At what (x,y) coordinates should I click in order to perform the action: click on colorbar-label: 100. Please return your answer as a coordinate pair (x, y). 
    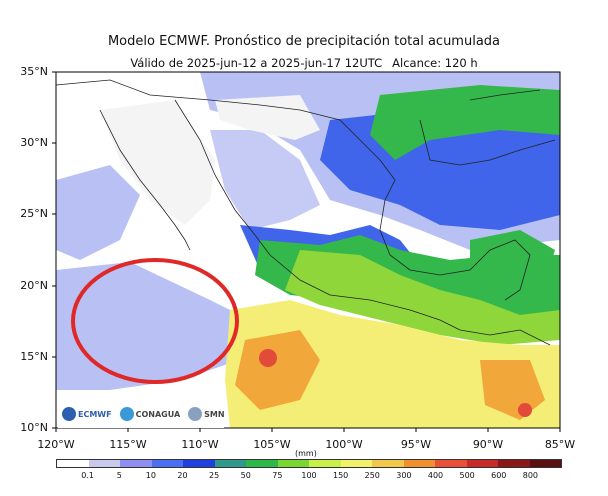
    Looking at the image, I should click on (309, 475).